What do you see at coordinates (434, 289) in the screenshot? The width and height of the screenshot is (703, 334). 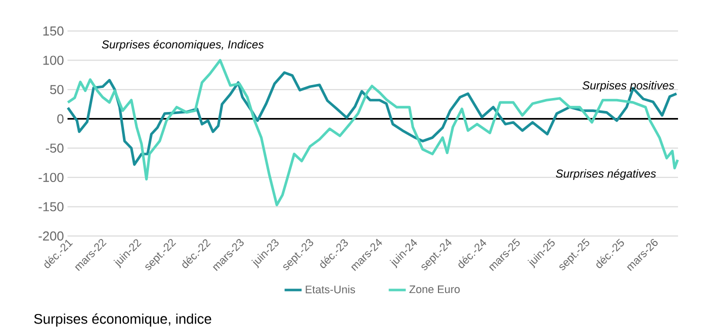 I see `legend-label: Zone Euro` at bounding box center [434, 289].